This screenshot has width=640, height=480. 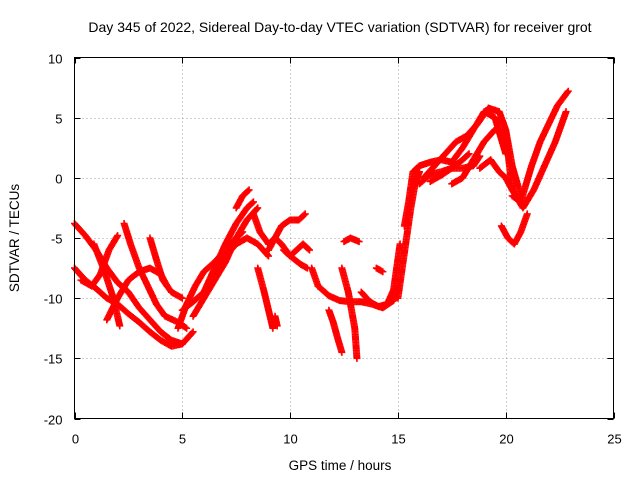 I want to click on x-tick-label: 20, so click(x=506, y=439).